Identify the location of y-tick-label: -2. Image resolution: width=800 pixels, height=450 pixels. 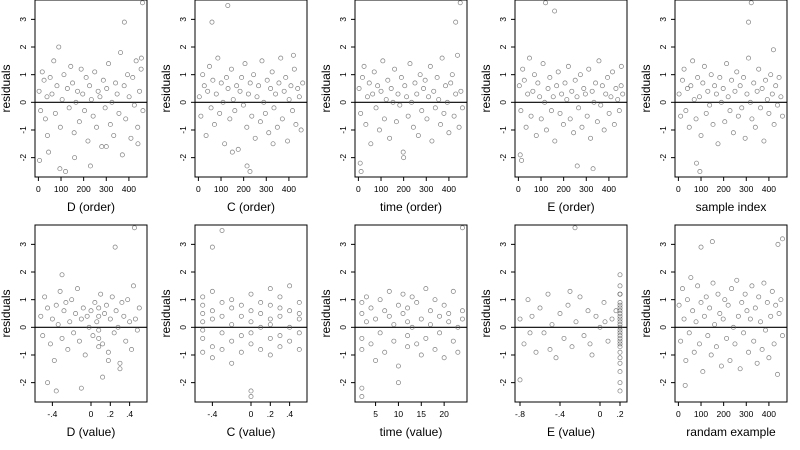
(503, 158).